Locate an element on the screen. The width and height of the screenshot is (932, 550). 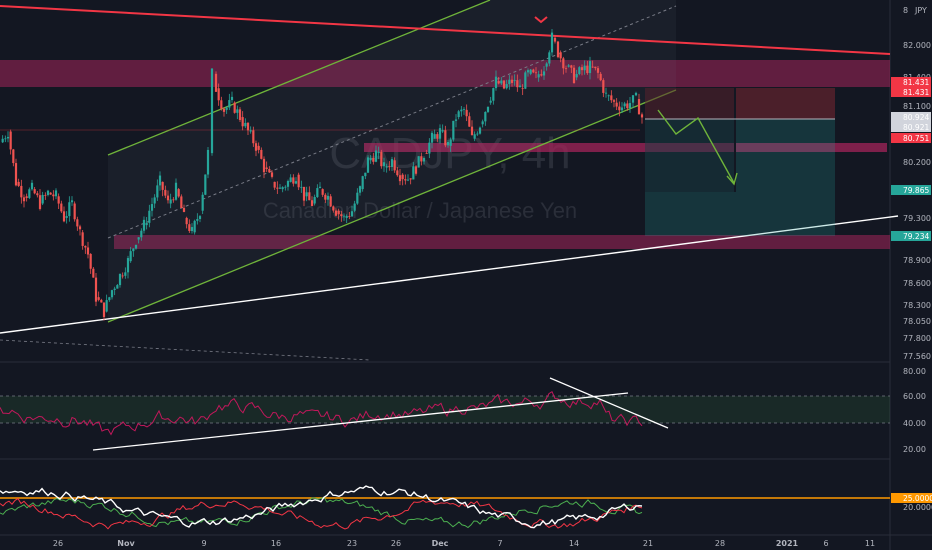
adx-line is located at coordinates (321, 507).